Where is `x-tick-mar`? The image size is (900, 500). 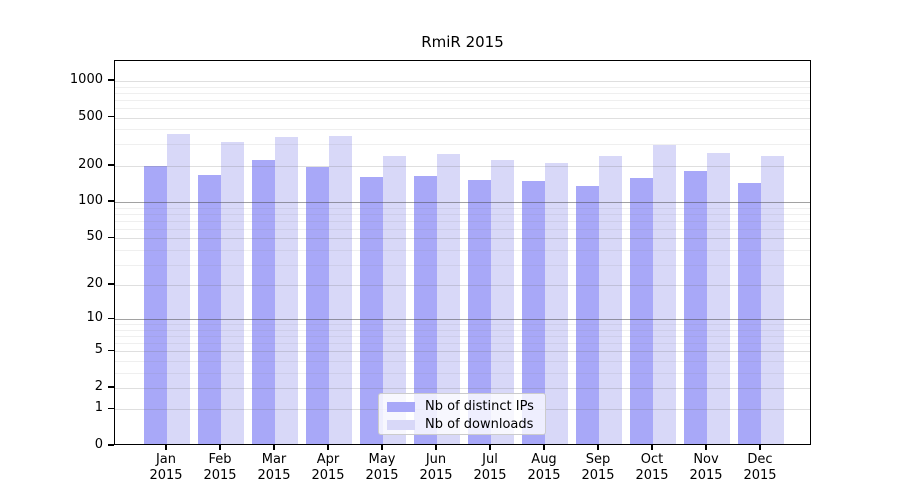 x-tick-mar is located at coordinates (274, 447).